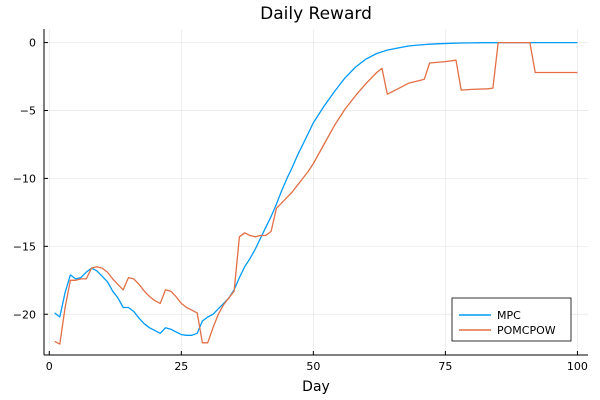  What do you see at coordinates (577, 366) in the screenshot?
I see `x-tick-label: 100` at bounding box center [577, 366].